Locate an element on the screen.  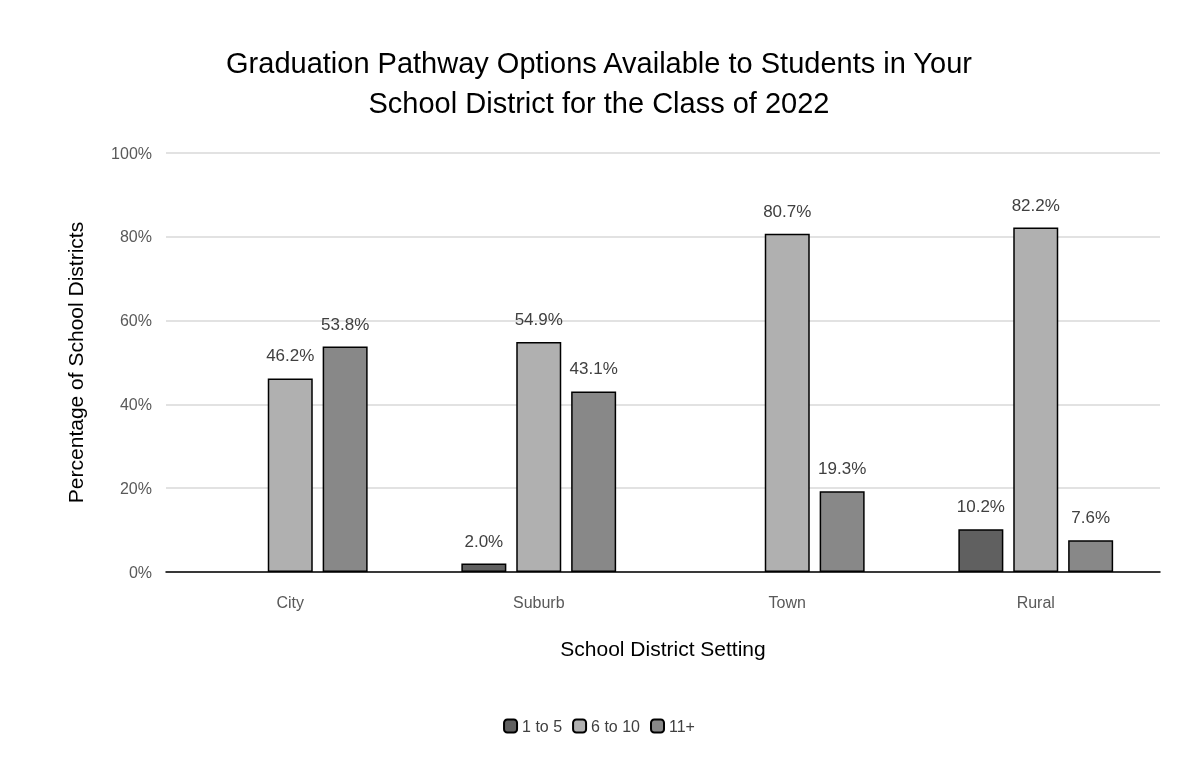
chart-title: Graduation Pathway Options Available to Students in Your School District for the Class of 2022 is located at coordinates (599, 83).